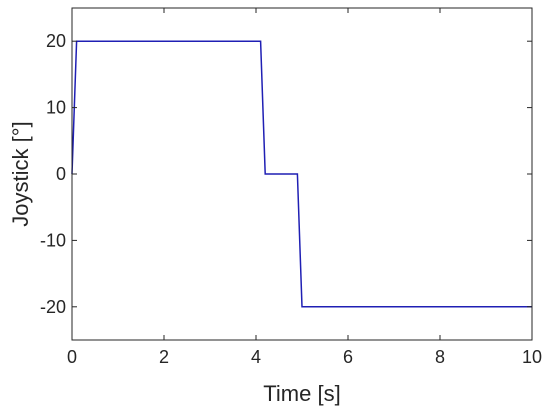  Describe the element at coordinates (532, 357) in the screenshot. I see `x-tick-label: 10` at that location.